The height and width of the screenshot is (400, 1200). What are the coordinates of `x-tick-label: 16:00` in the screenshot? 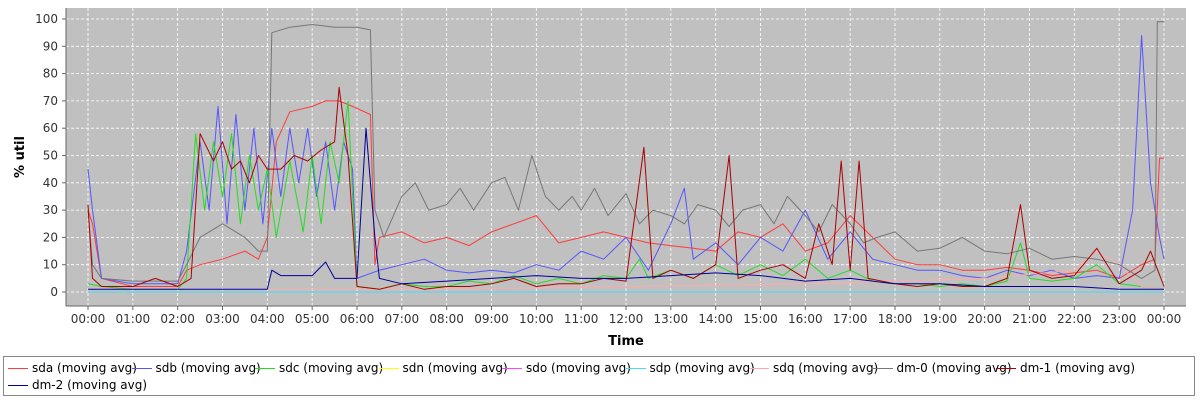 It's located at (805, 319).